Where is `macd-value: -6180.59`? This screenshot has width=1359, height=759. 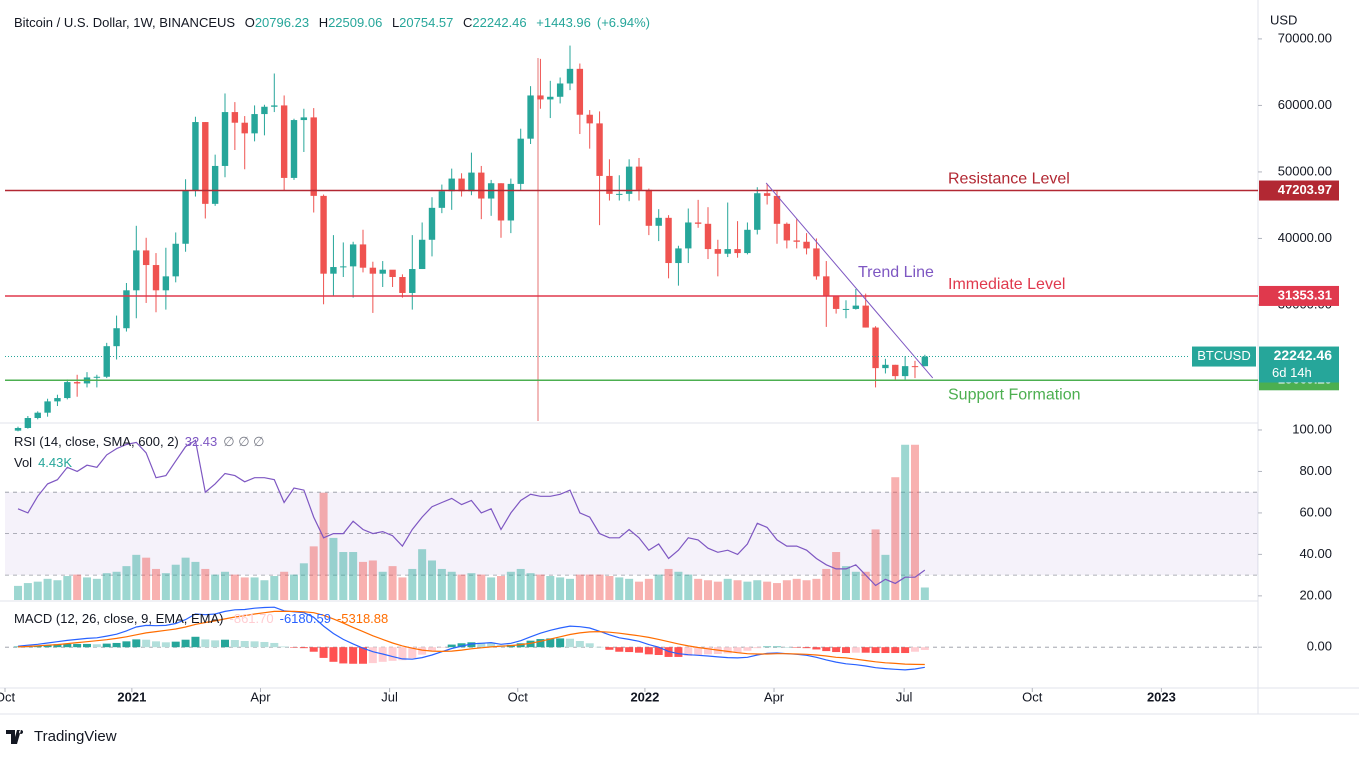
macd-value: -6180.59 is located at coordinates (305, 618).